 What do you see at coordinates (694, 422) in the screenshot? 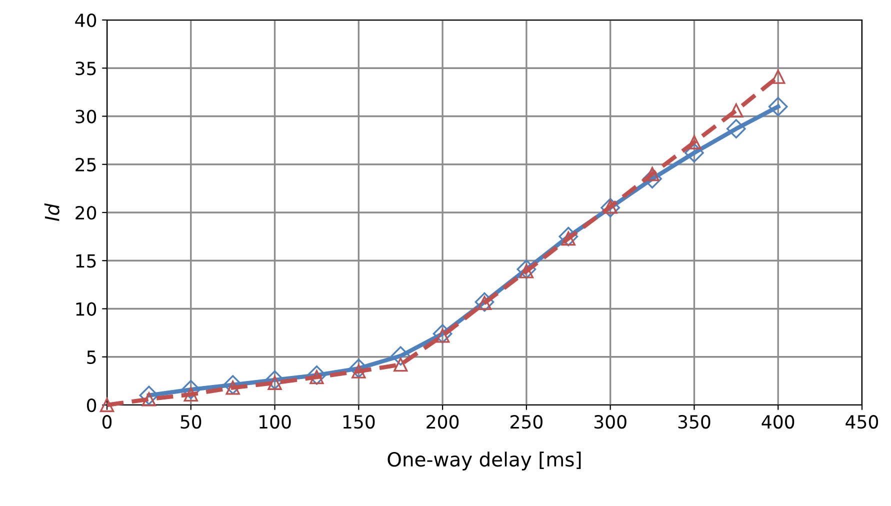
I see `x-tick-label: 350` at bounding box center [694, 422].